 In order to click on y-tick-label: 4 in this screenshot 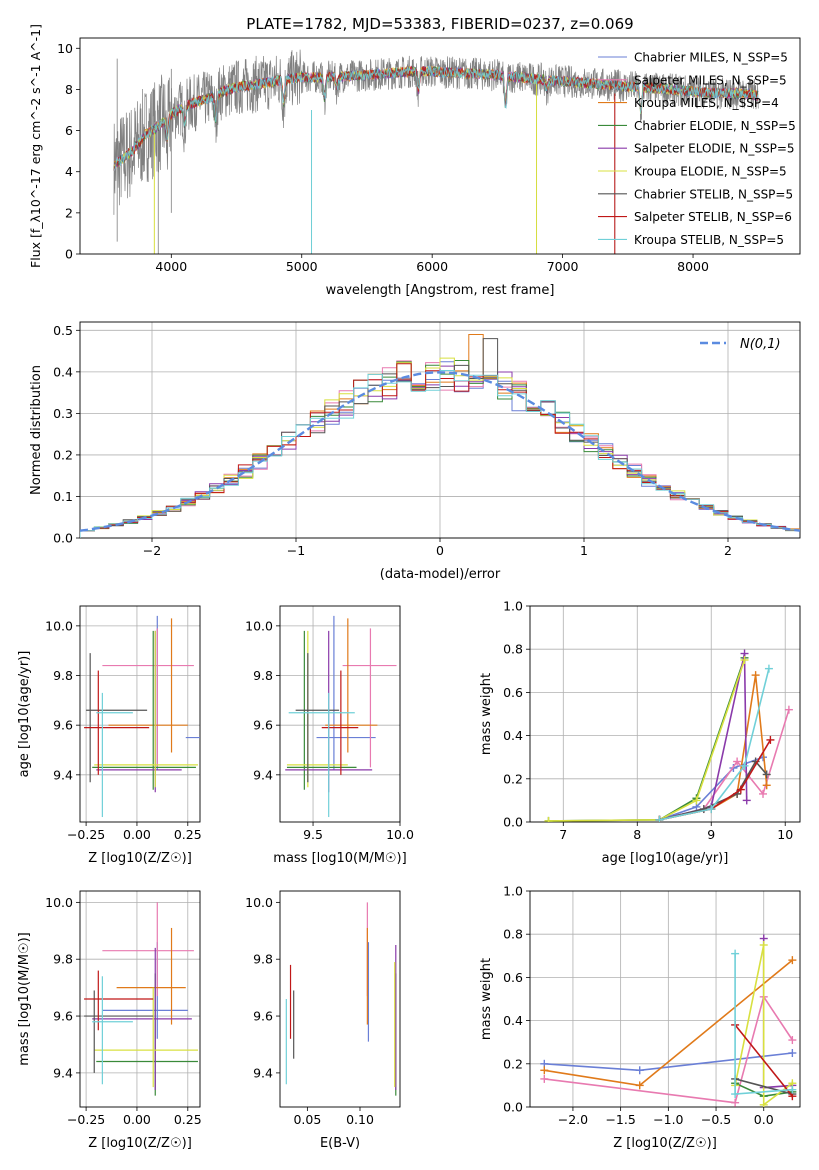, I will do `click(69, 171)`.